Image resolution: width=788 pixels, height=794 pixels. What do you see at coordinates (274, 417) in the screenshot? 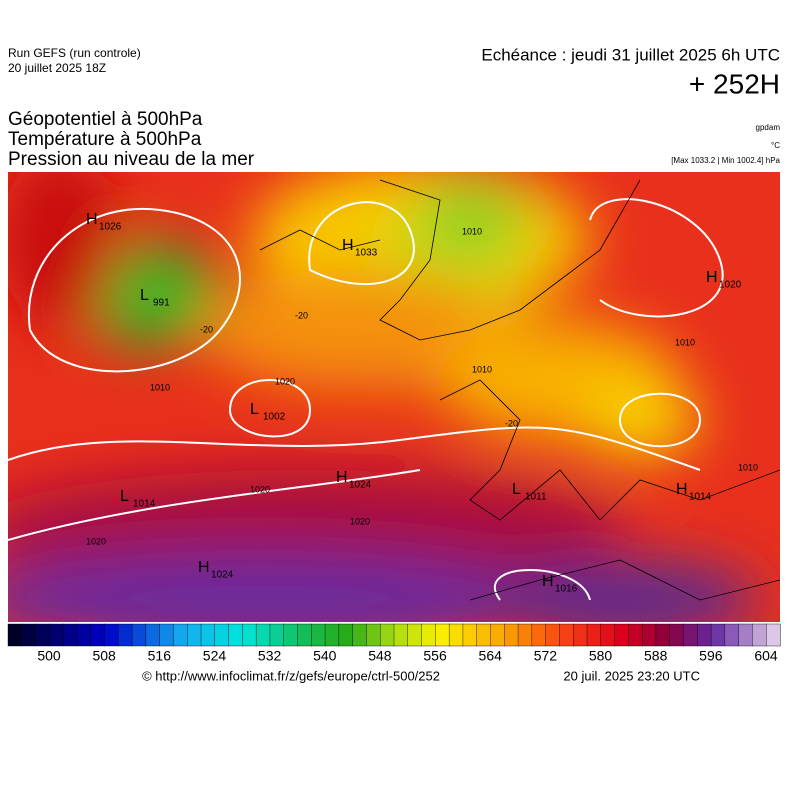
I see `center-value: 1002` at bounding box center [274, 417].